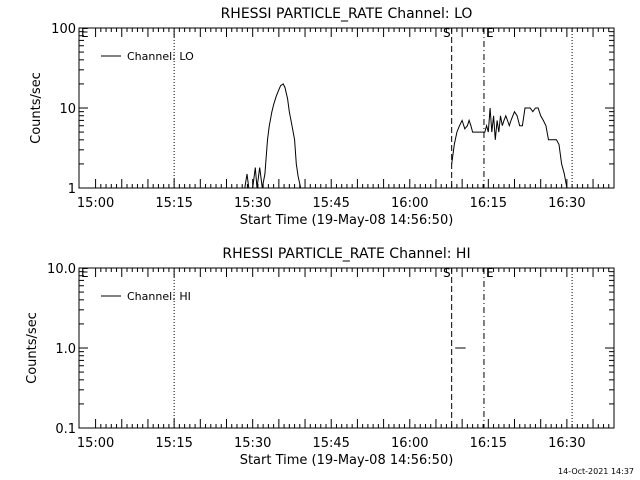 This screenshot has width=640, height=480. I want to click on y-tick-label: 10.0, so click(61, 269).